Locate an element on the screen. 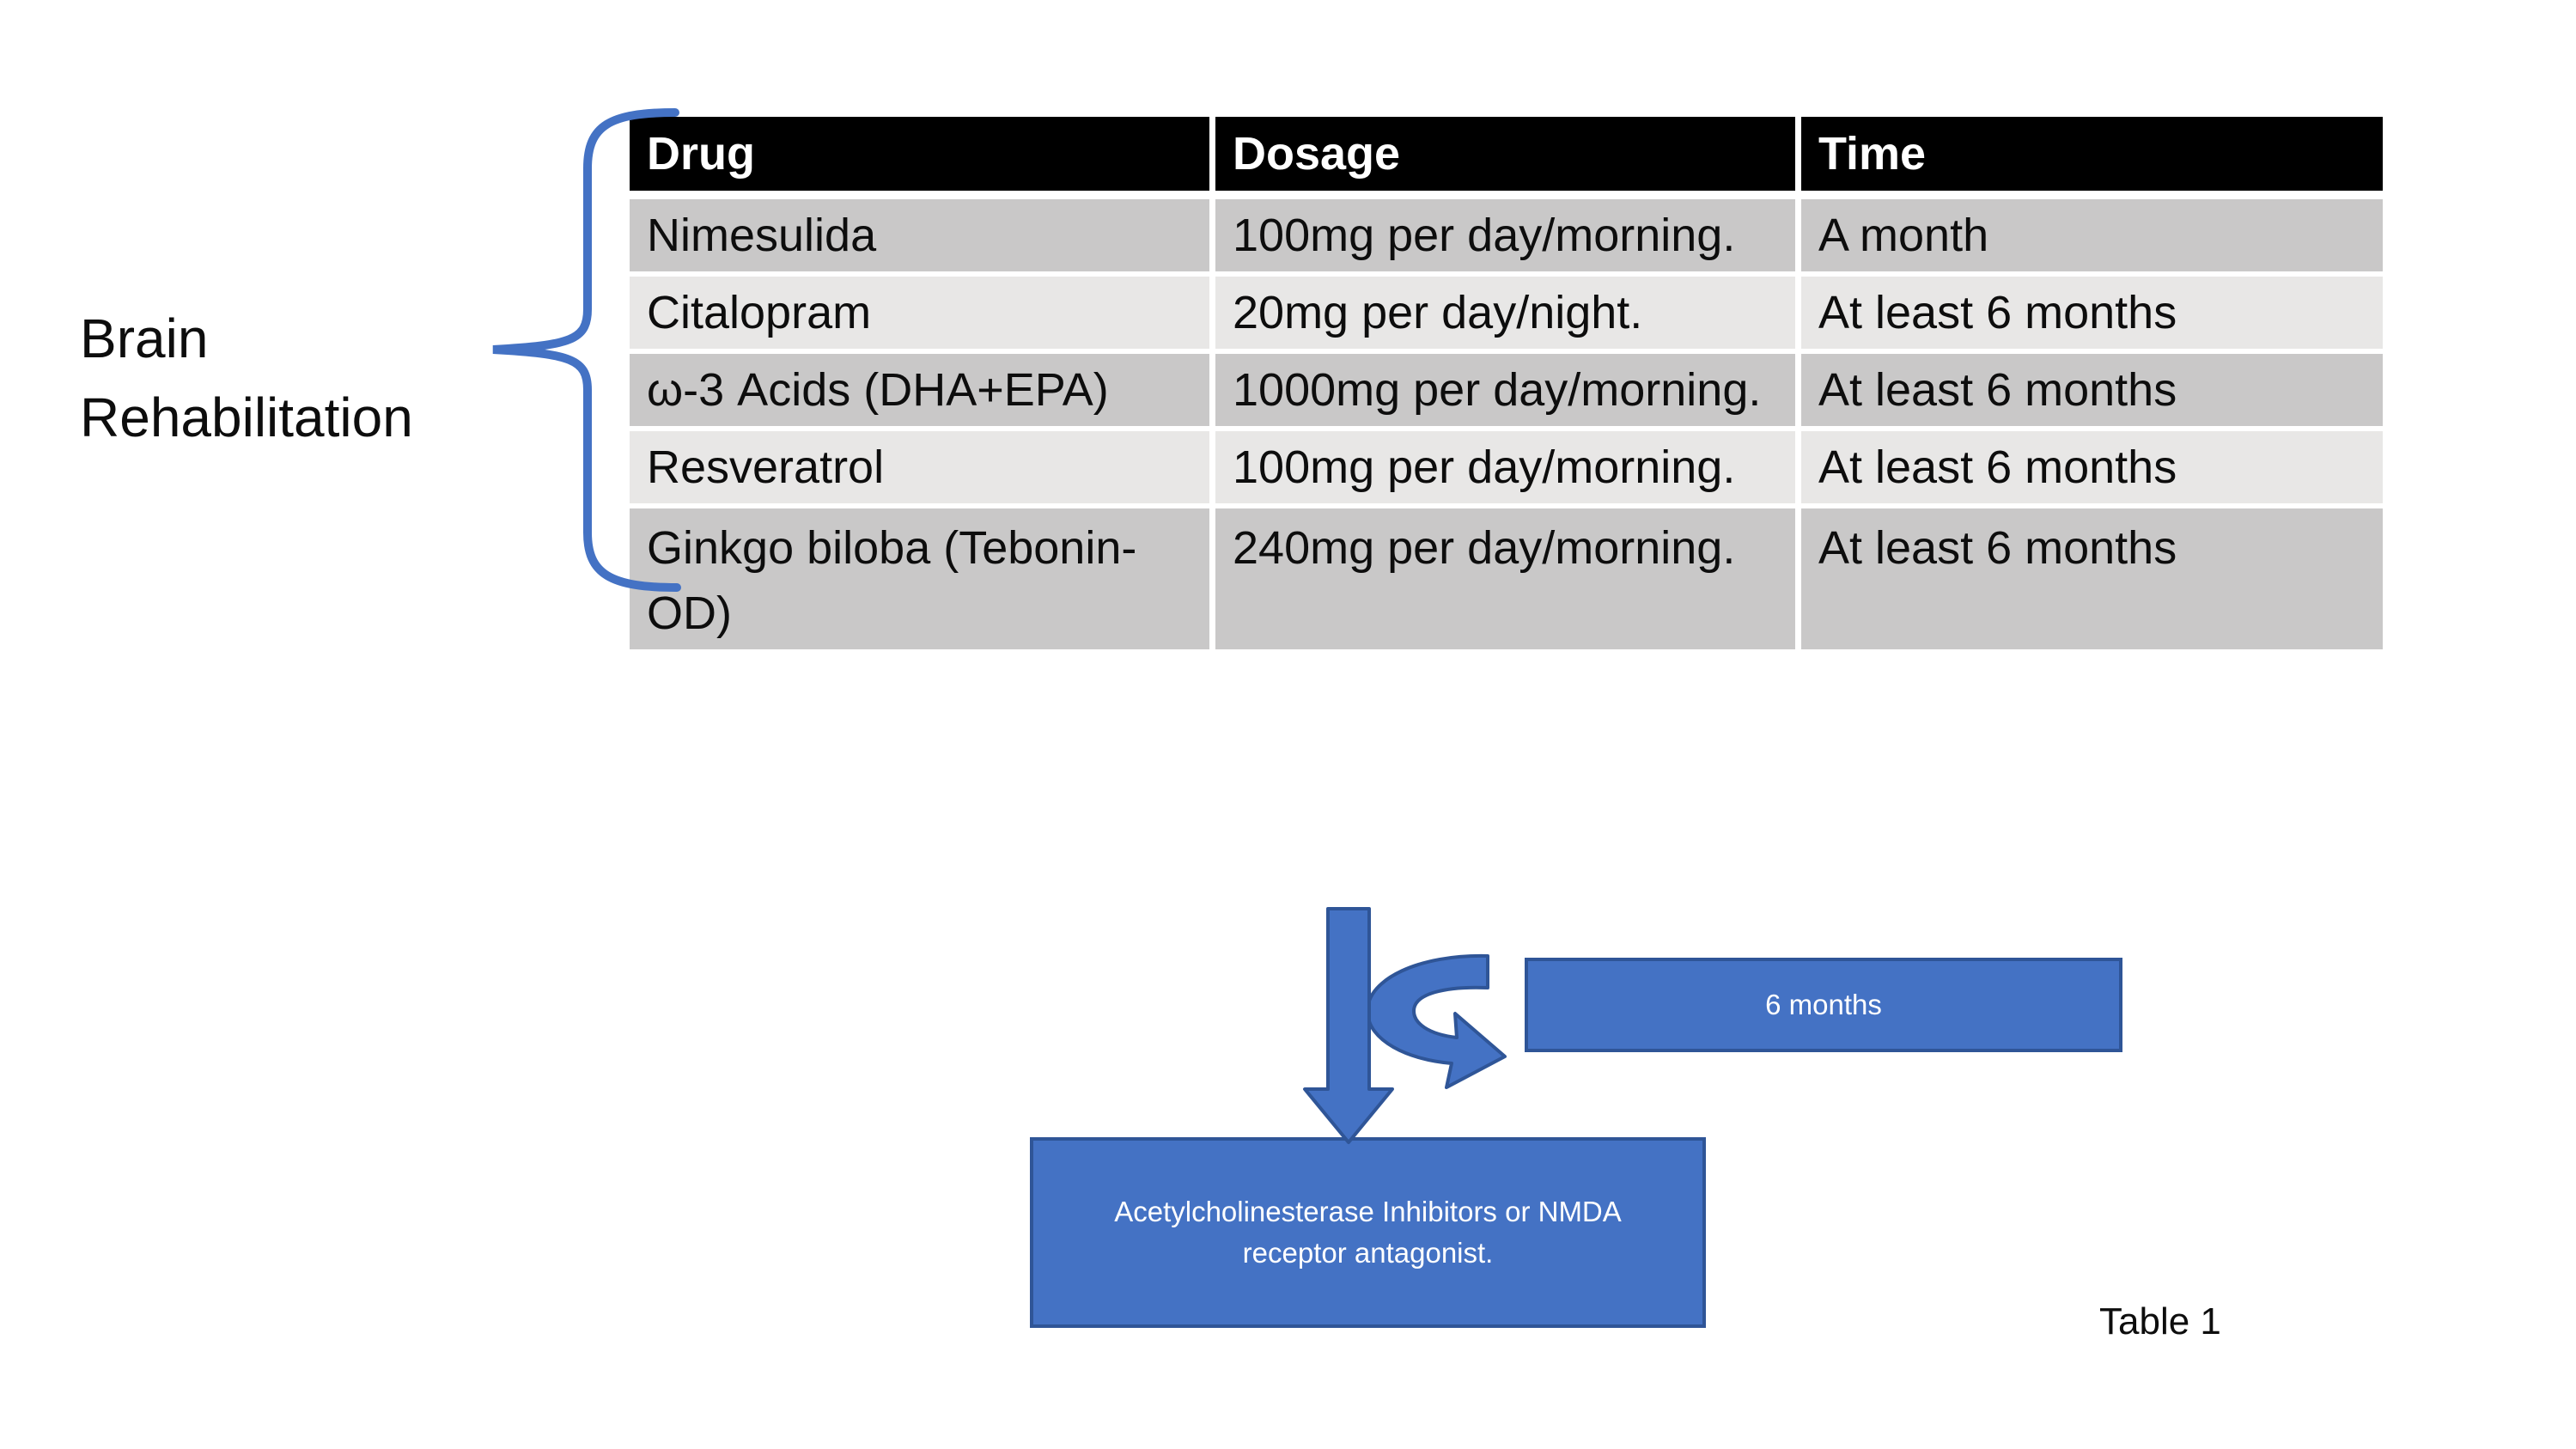 The image size is (2576, 1449). drug-cell: ω-3 Acids (DHA+EPA) is located at coordinates (919, 390).